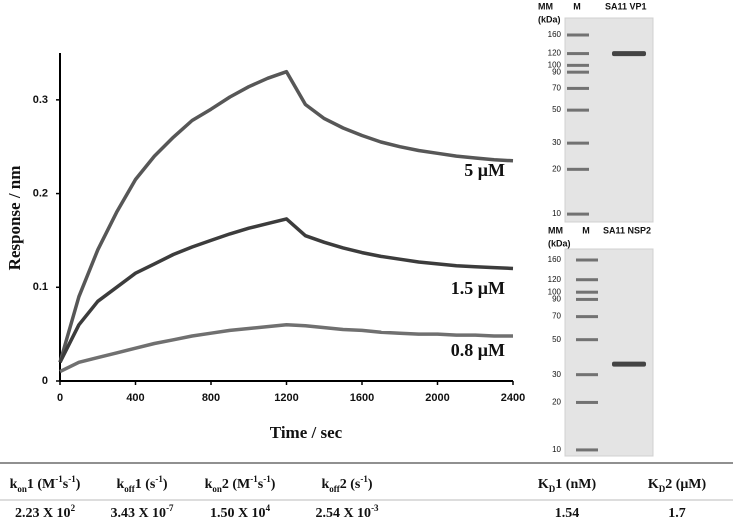 The image size is (733, 523). I want to click on y-tick-label: 0, so click(45, 381).